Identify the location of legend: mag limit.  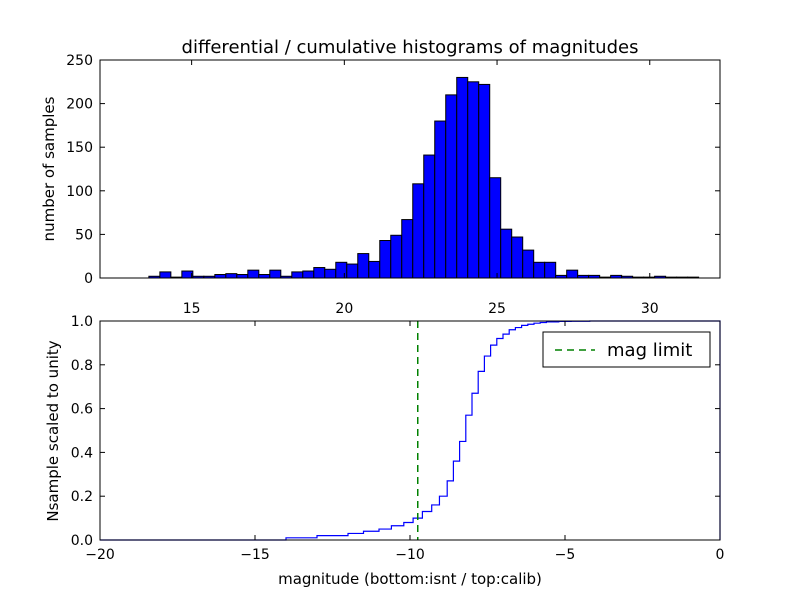
(626, 349).